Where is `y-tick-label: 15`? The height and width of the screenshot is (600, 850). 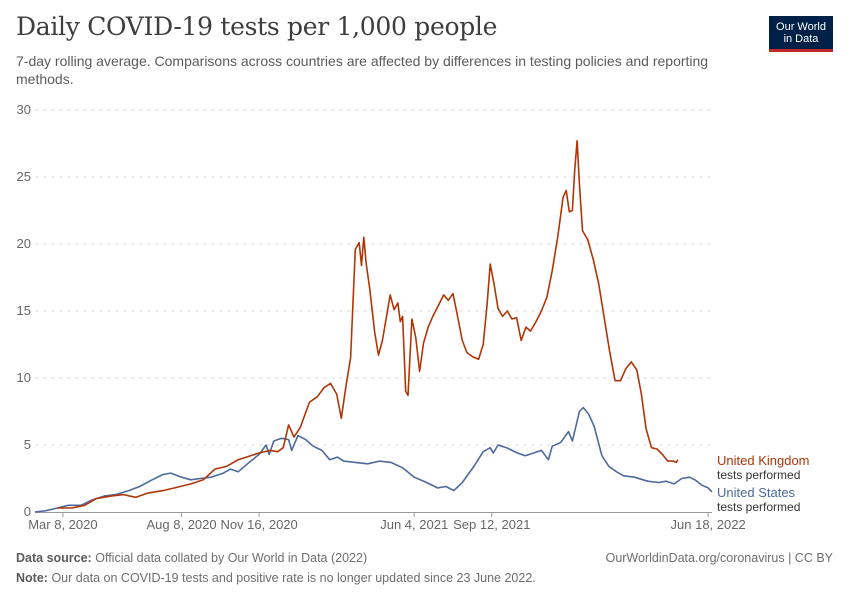
y-tick-label: 15 is located at coordinates (24, 310).